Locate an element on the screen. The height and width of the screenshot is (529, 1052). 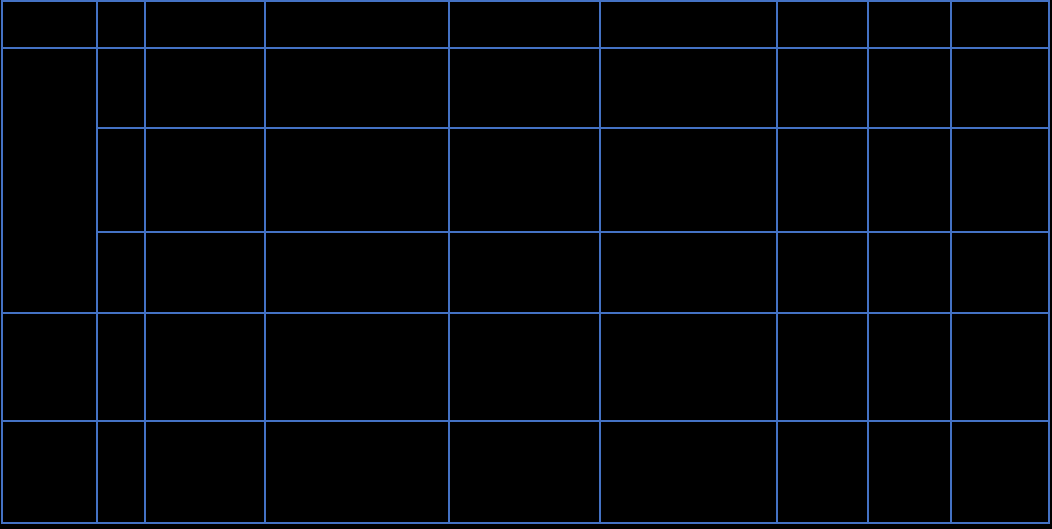
table-row is located at coordinates (525, 24).